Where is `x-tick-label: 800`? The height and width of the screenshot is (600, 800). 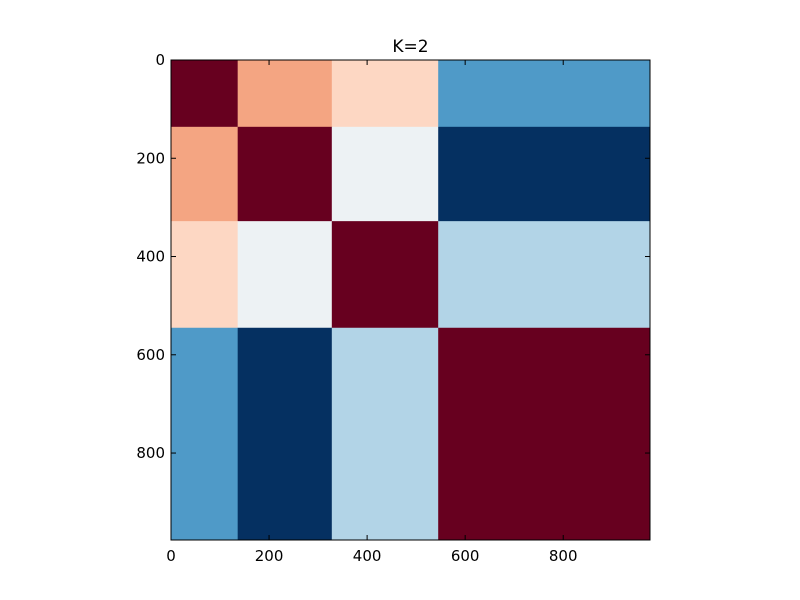
x-tick-label: 800 is located at coordinates (563, 556).